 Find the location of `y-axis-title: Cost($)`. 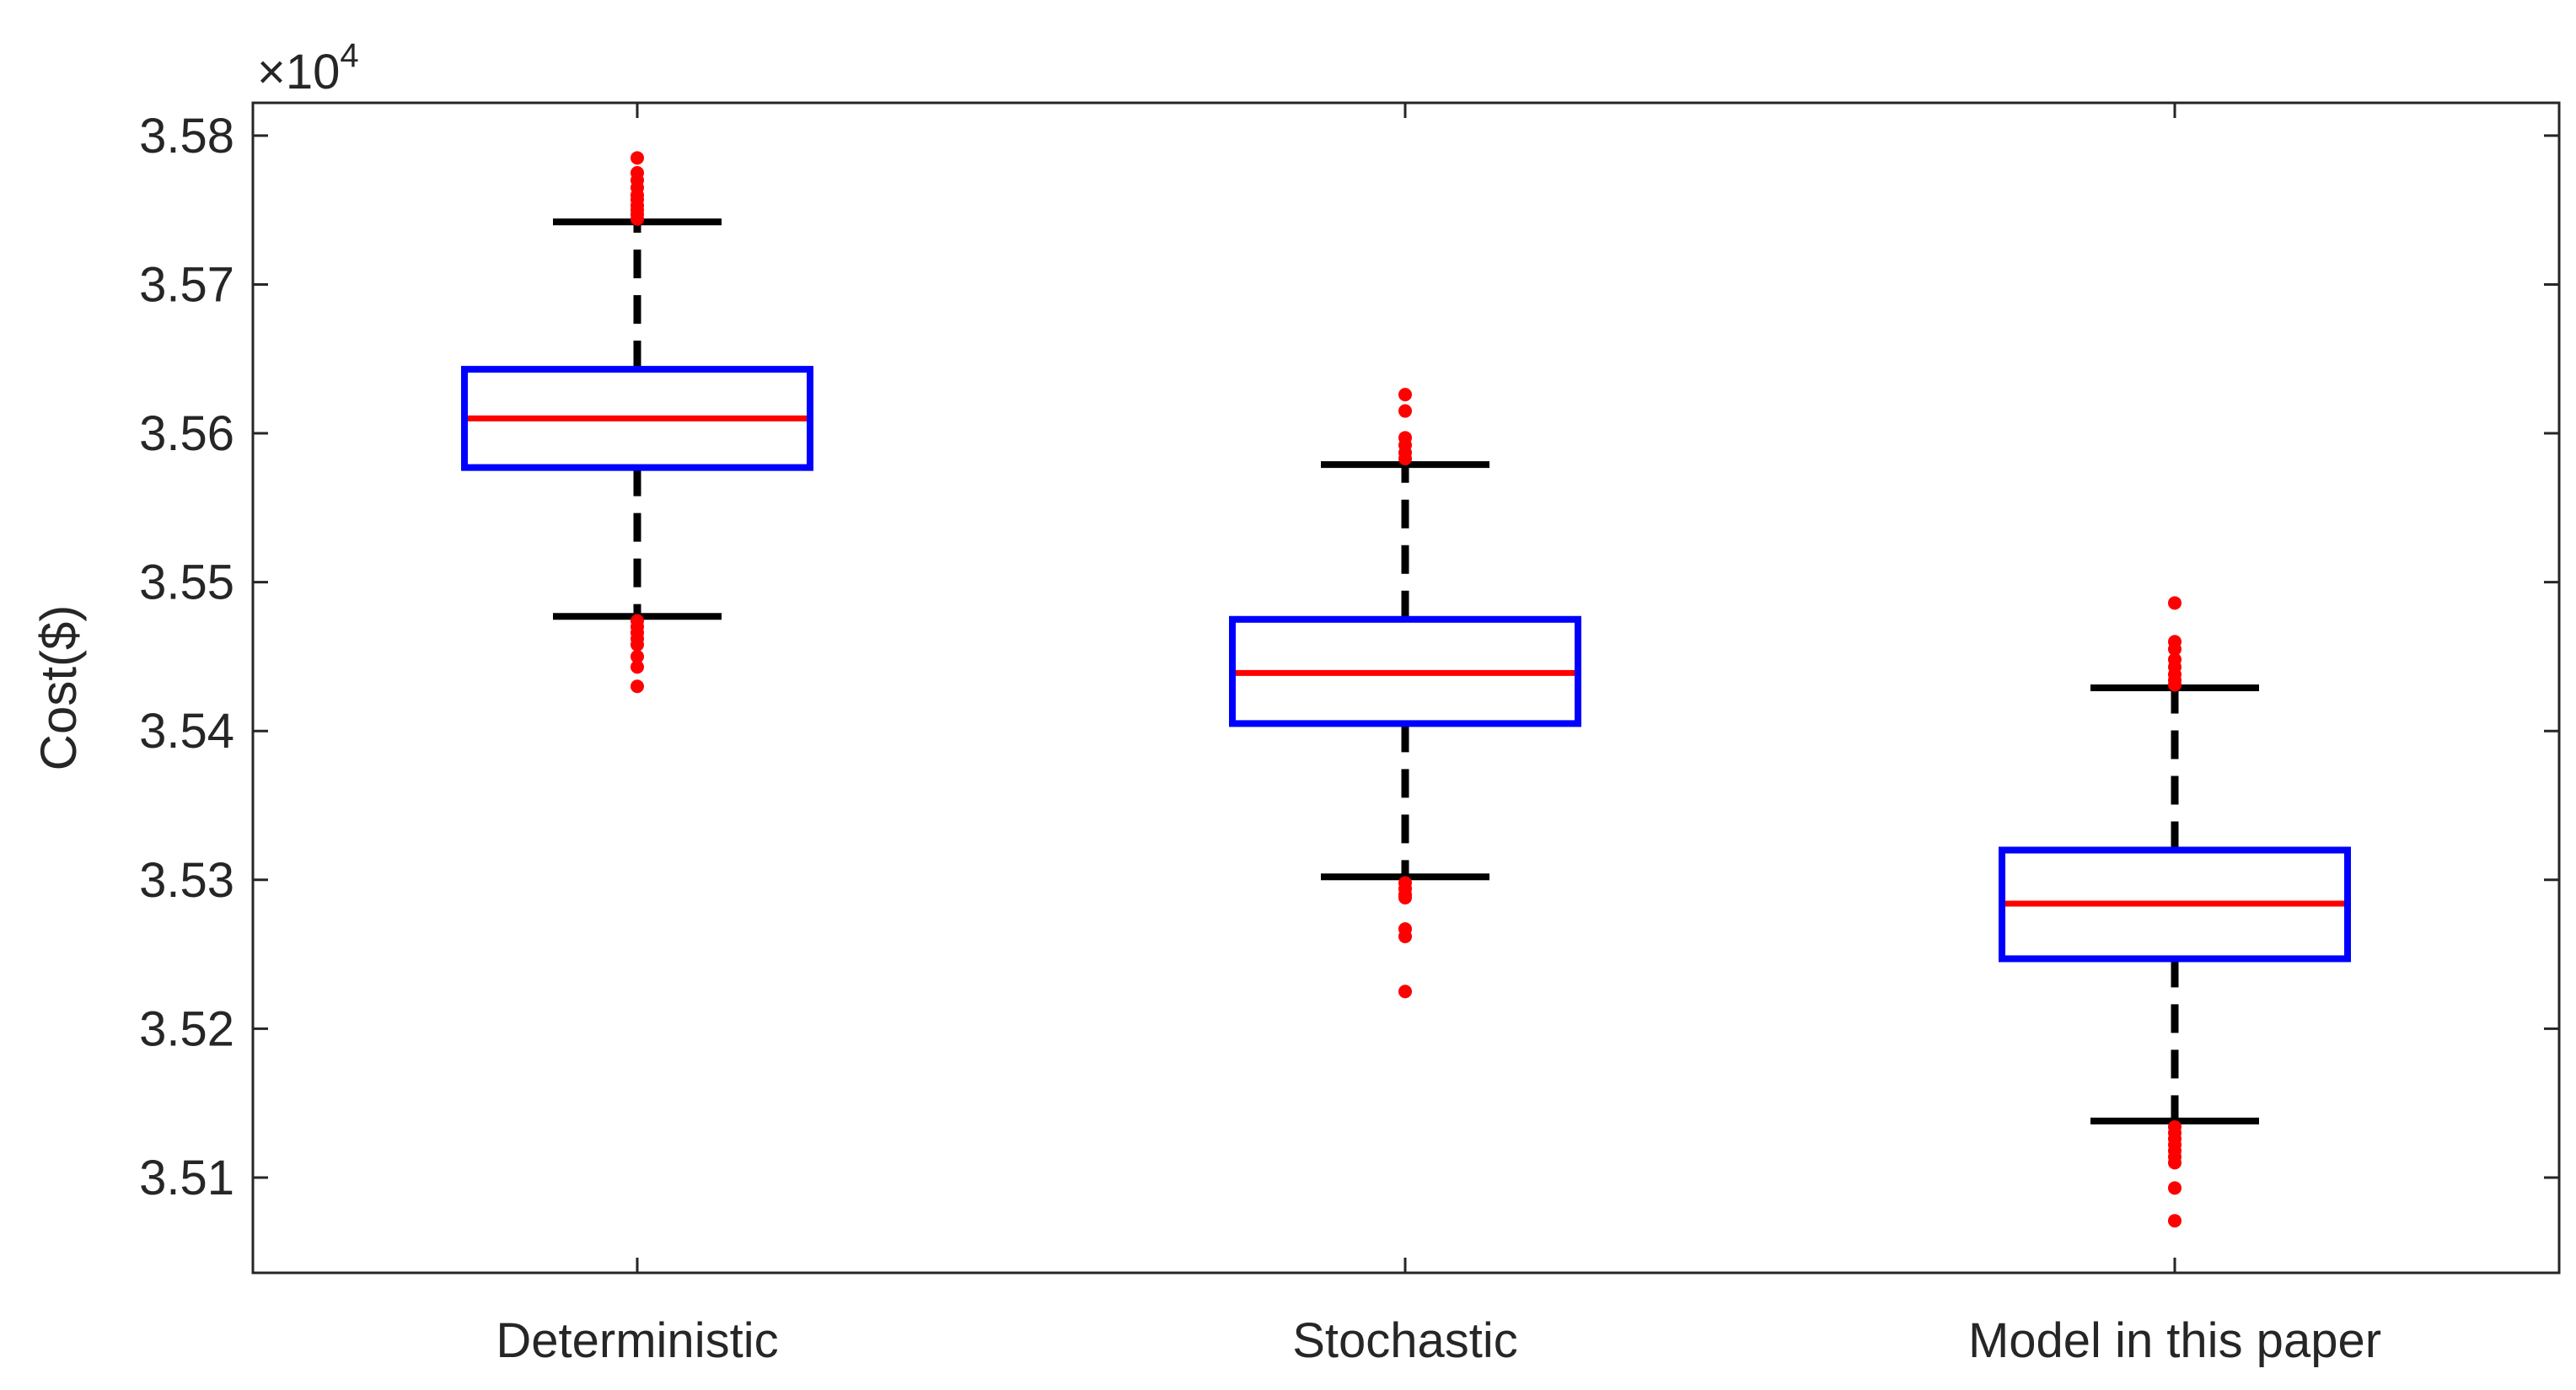

y-axis-title: Cost($) is located at coordinates (58, 688).